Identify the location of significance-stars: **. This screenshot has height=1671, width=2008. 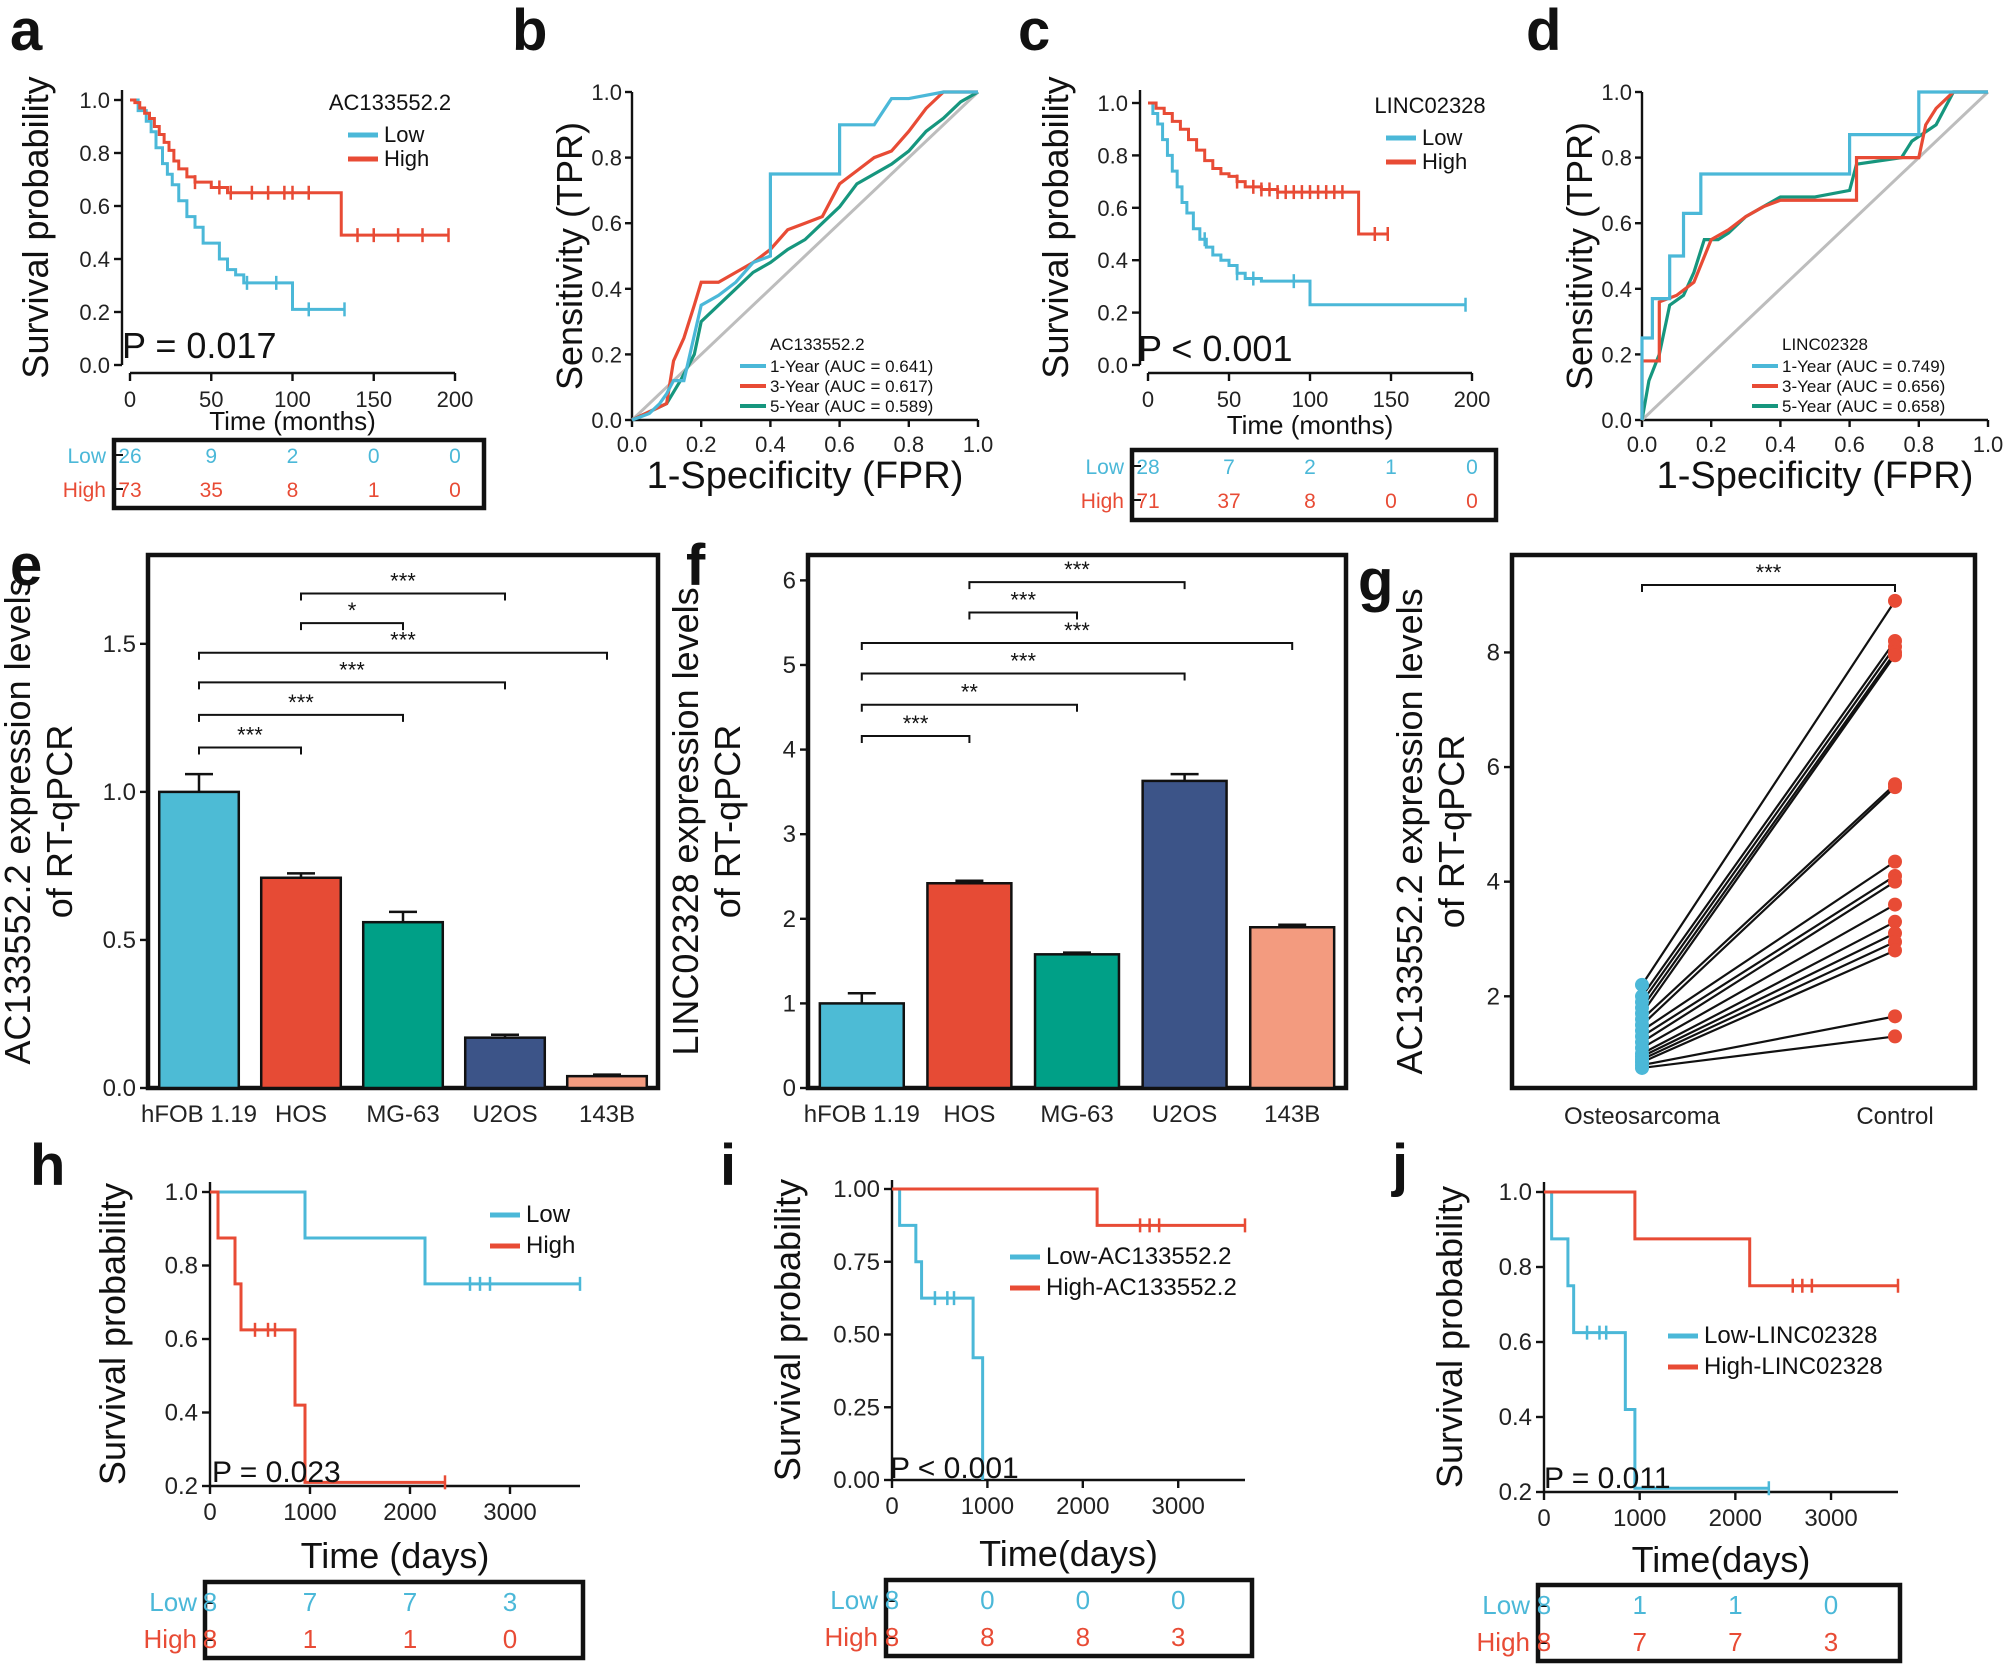
(970, 692).